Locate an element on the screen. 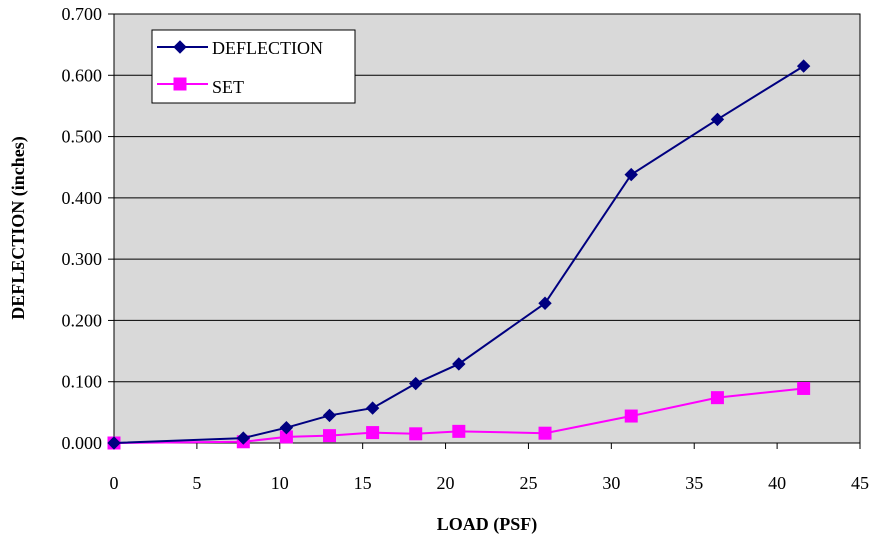 The width and height of the screenshot is (878, 539). x-tick-label: 15 is located at coordinates (363, 483).